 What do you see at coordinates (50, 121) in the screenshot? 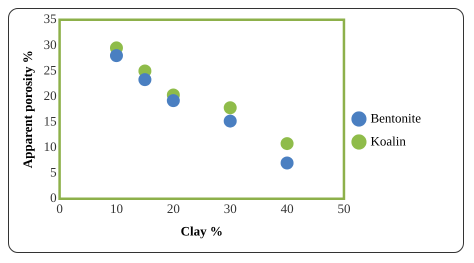
I see `y-tick-label: 15` at bounding box center [50, 121].